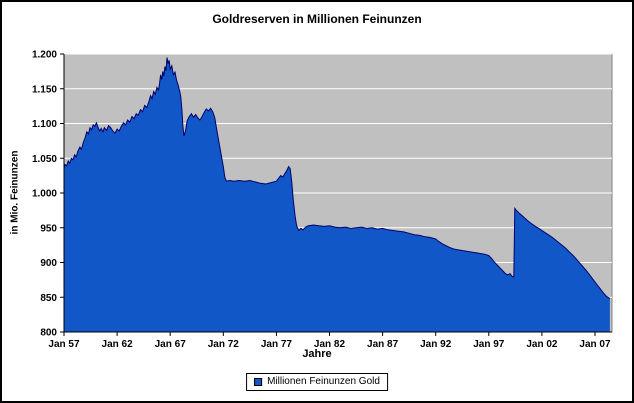 The image size is (634, 403). What do you see at coordinates (330, 344) in the screenshot?
I see `x-tick-label: Jan 82` at bounding box center [330, 344].